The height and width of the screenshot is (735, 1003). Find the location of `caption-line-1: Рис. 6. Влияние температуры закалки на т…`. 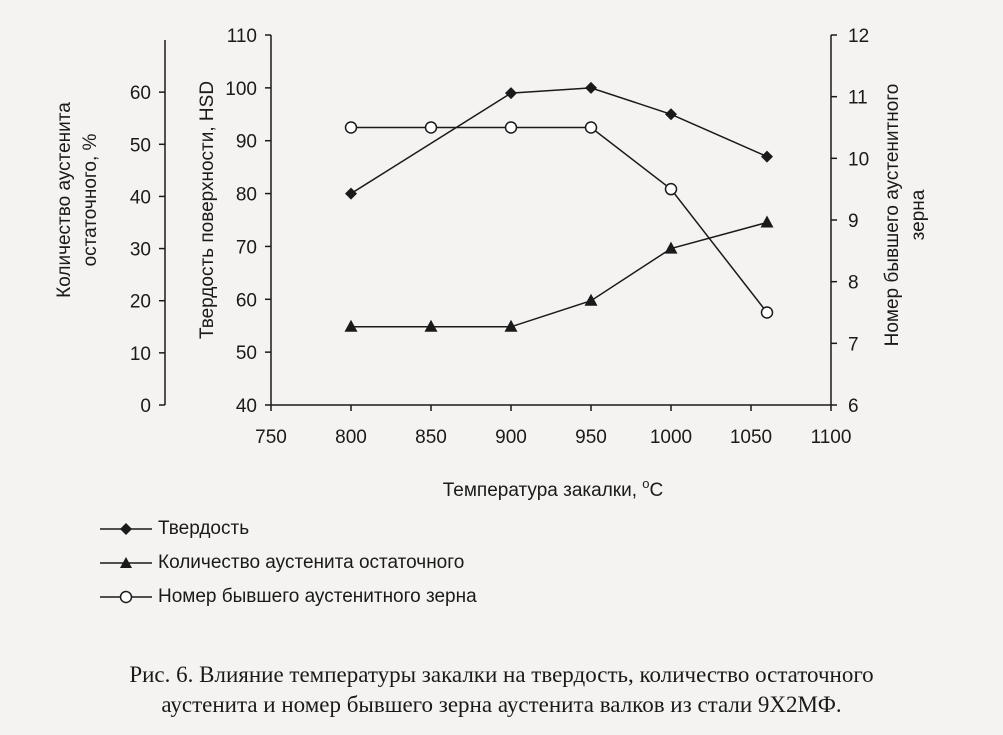

caption-line-1: Рис. 6. Влияние температуры закалки на т… is located at coordinates (501, 674).